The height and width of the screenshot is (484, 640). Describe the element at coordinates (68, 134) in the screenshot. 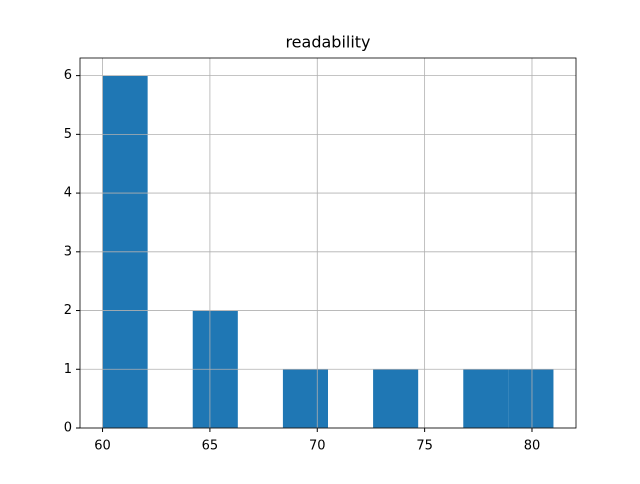

I see `y-tick-label: 5` at that location.